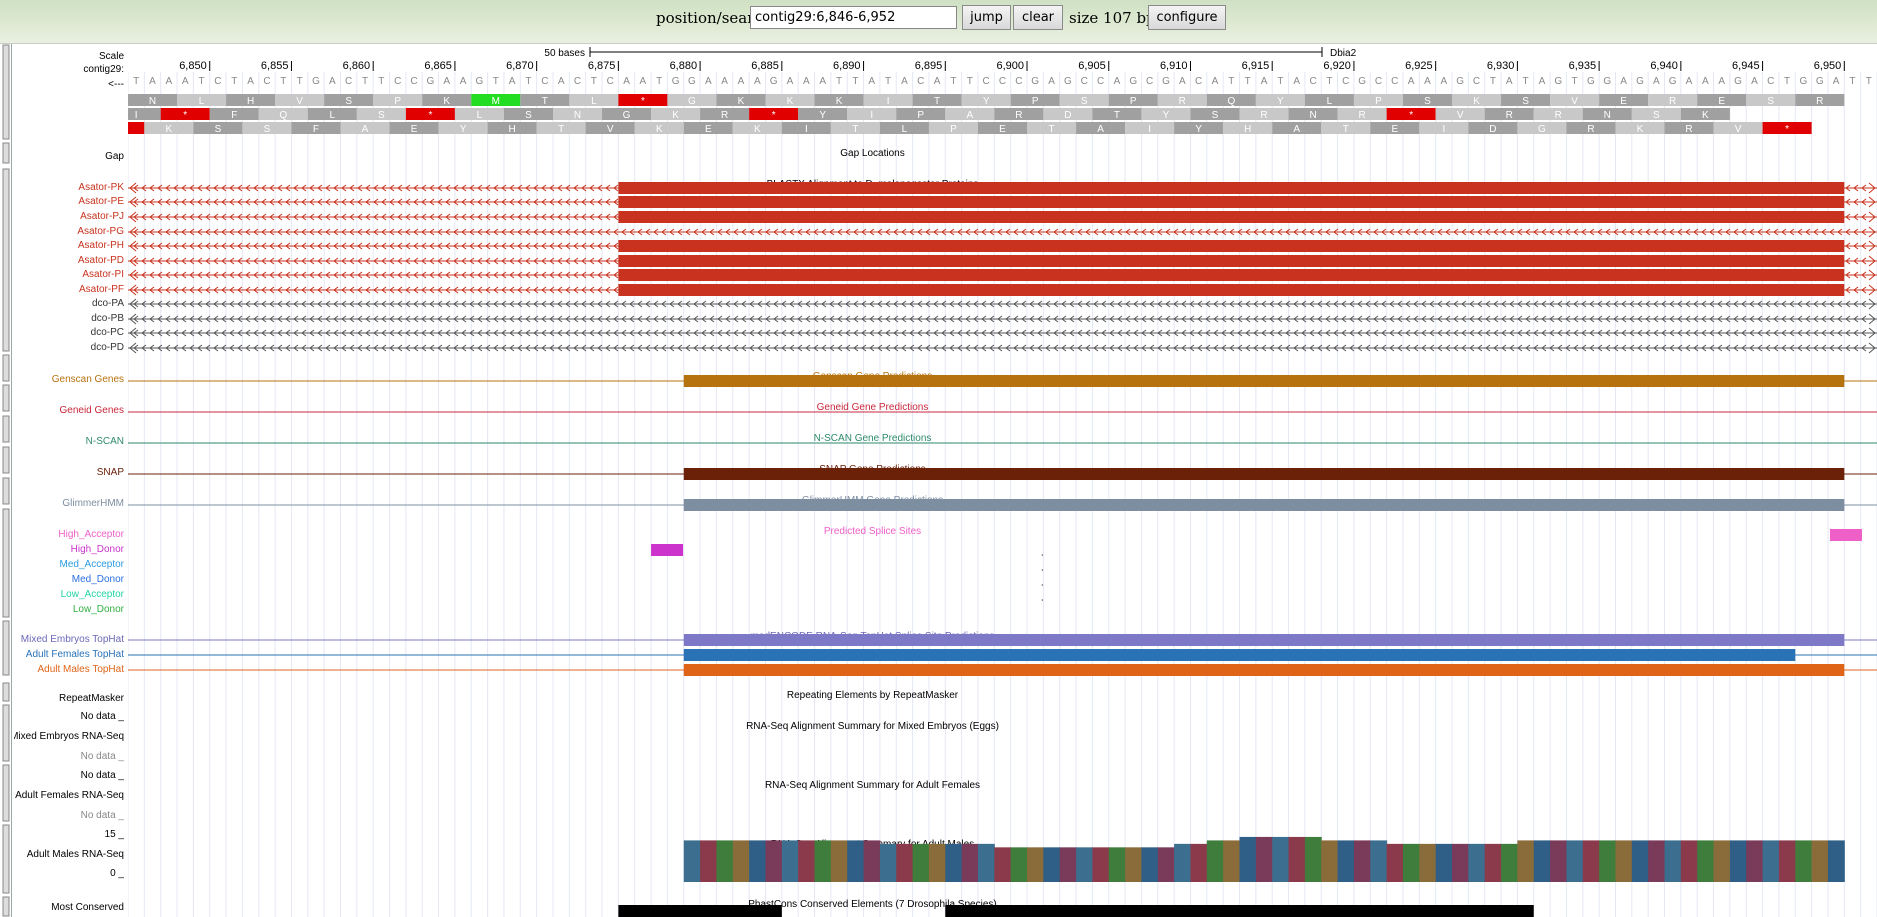 This screenshot has width=1877, height=917. I want to click on splice-item-label: Low_Donor, so click(98, 609).